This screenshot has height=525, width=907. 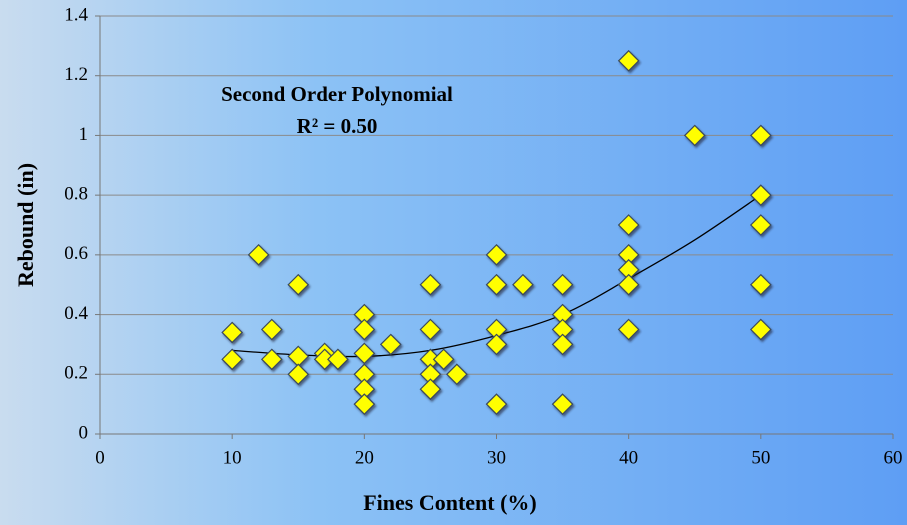 I want to click on y-tick-label: 0.8, so click(x=76, y=194).